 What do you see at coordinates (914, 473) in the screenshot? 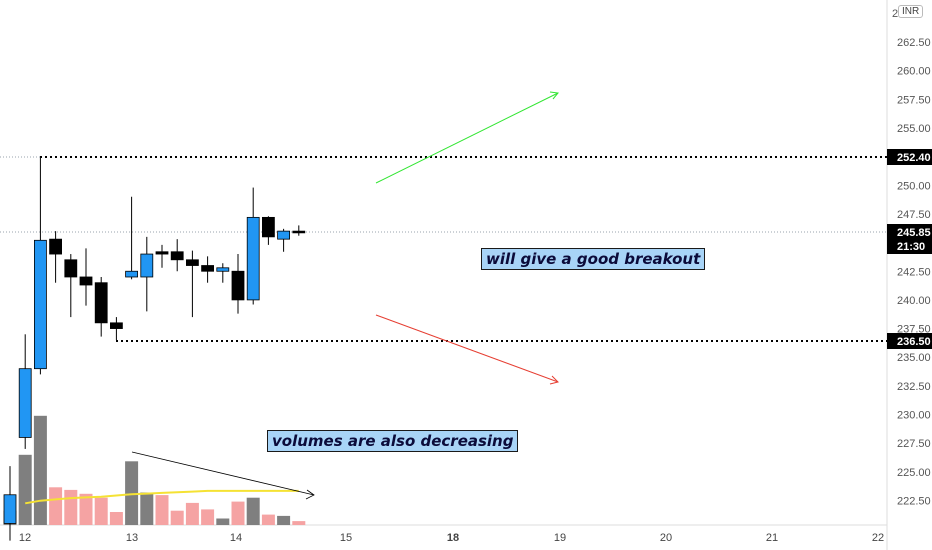
I see `price-tick-label: 225.00` at bounding box center [914, 473].